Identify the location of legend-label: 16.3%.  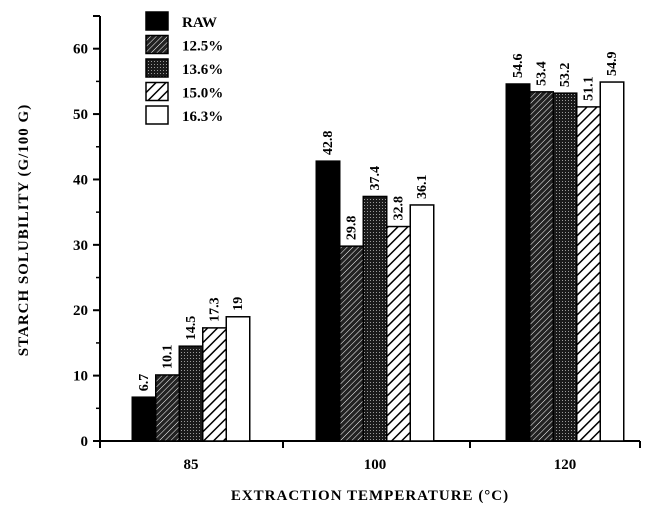
(202, 117).